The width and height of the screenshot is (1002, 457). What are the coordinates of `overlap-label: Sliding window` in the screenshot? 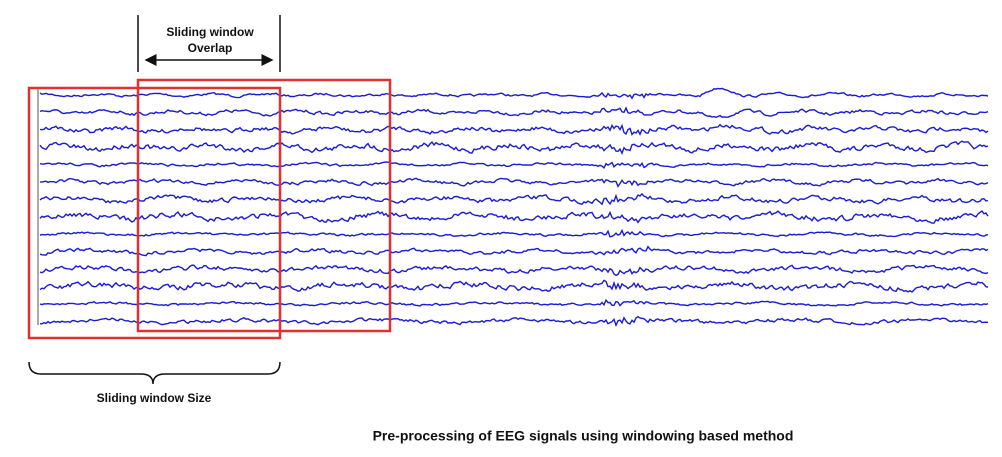 It's located at (210, 32).